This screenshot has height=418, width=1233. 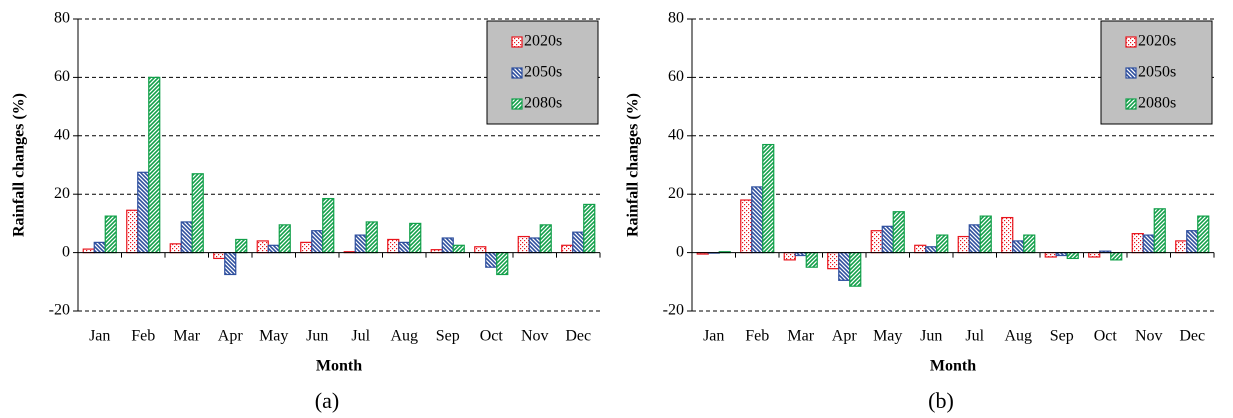 What do you see at coordinates (327, 400) in the screenshot?
I see `caption: (a)` at bounding box center [327, 400].